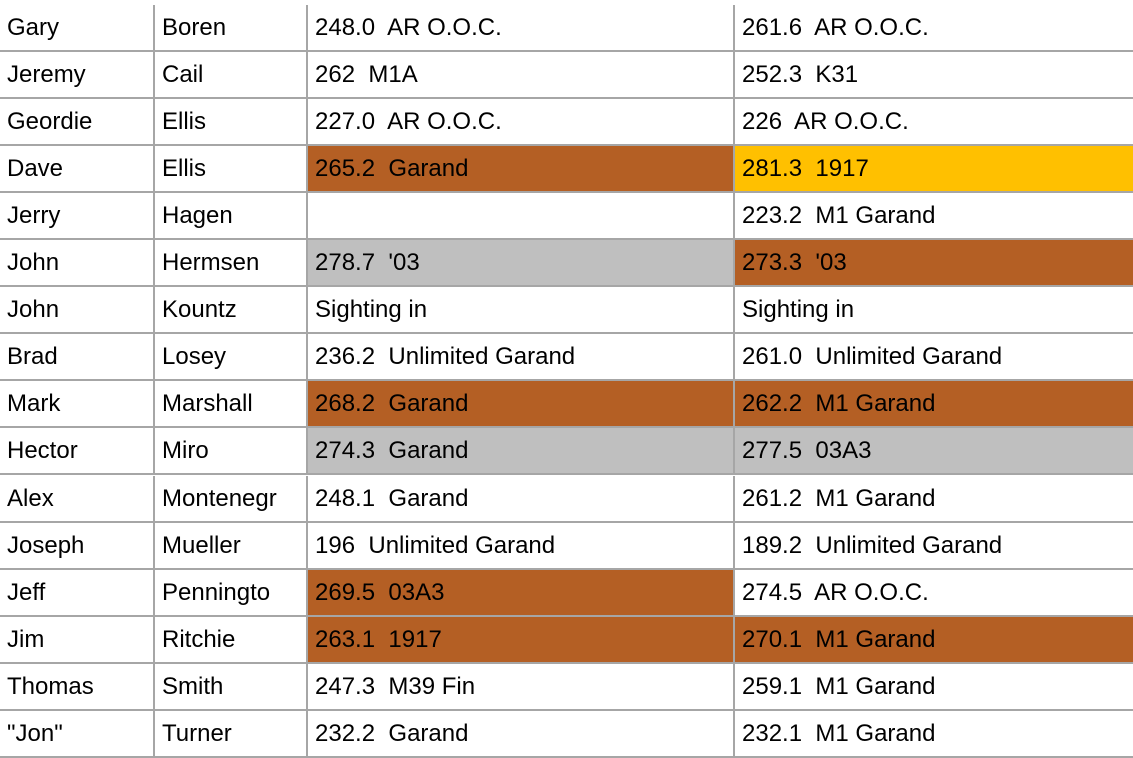 Image resolution: width=1133 pixels, height=758 pixels. Describe the element at coordinates (934, 122) in the screenshot. I see `cell: 226 AR O.O.C.` at that location.